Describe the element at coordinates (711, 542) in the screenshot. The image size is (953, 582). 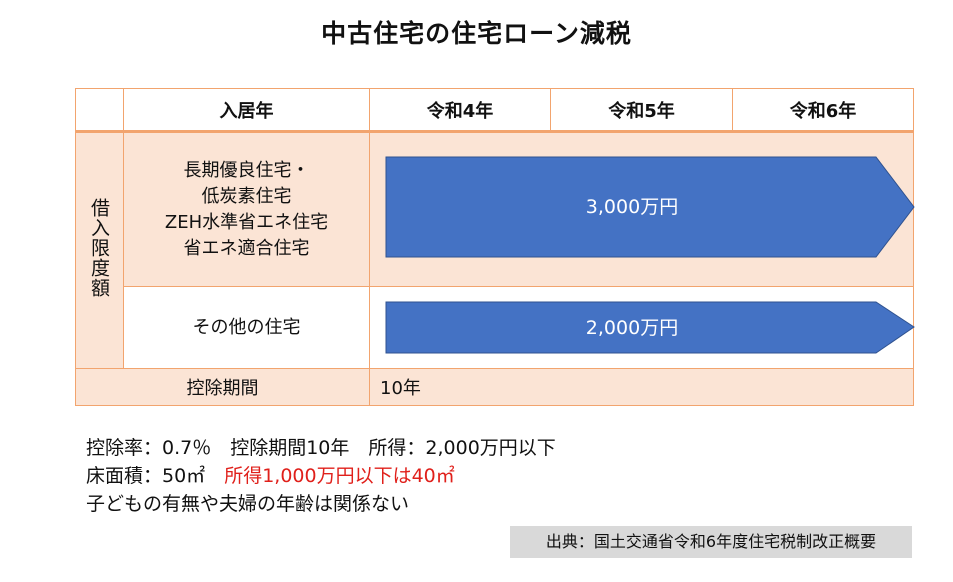
I see `source-note: 出典：国土交通省令和6年度住宅税制改正概要` at that location.